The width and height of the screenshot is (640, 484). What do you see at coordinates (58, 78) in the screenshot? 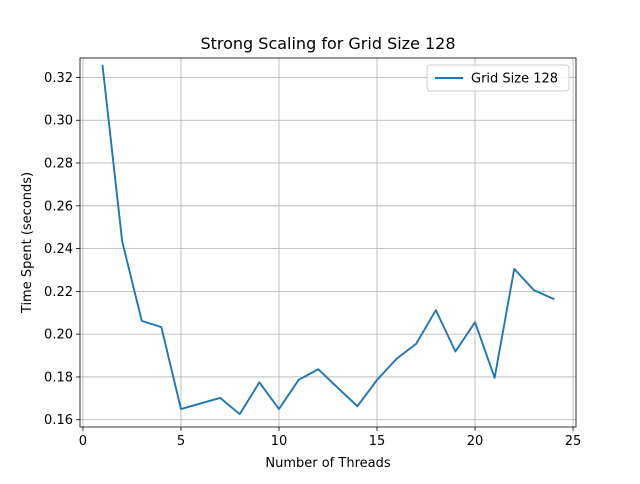
I see `y-tick-label: 0.32` at bounding box center [58, 78].